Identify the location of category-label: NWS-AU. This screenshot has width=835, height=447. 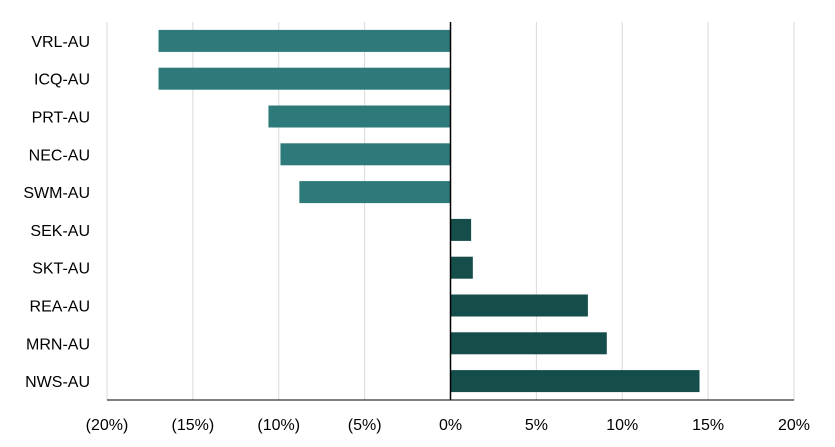
(57, 382).